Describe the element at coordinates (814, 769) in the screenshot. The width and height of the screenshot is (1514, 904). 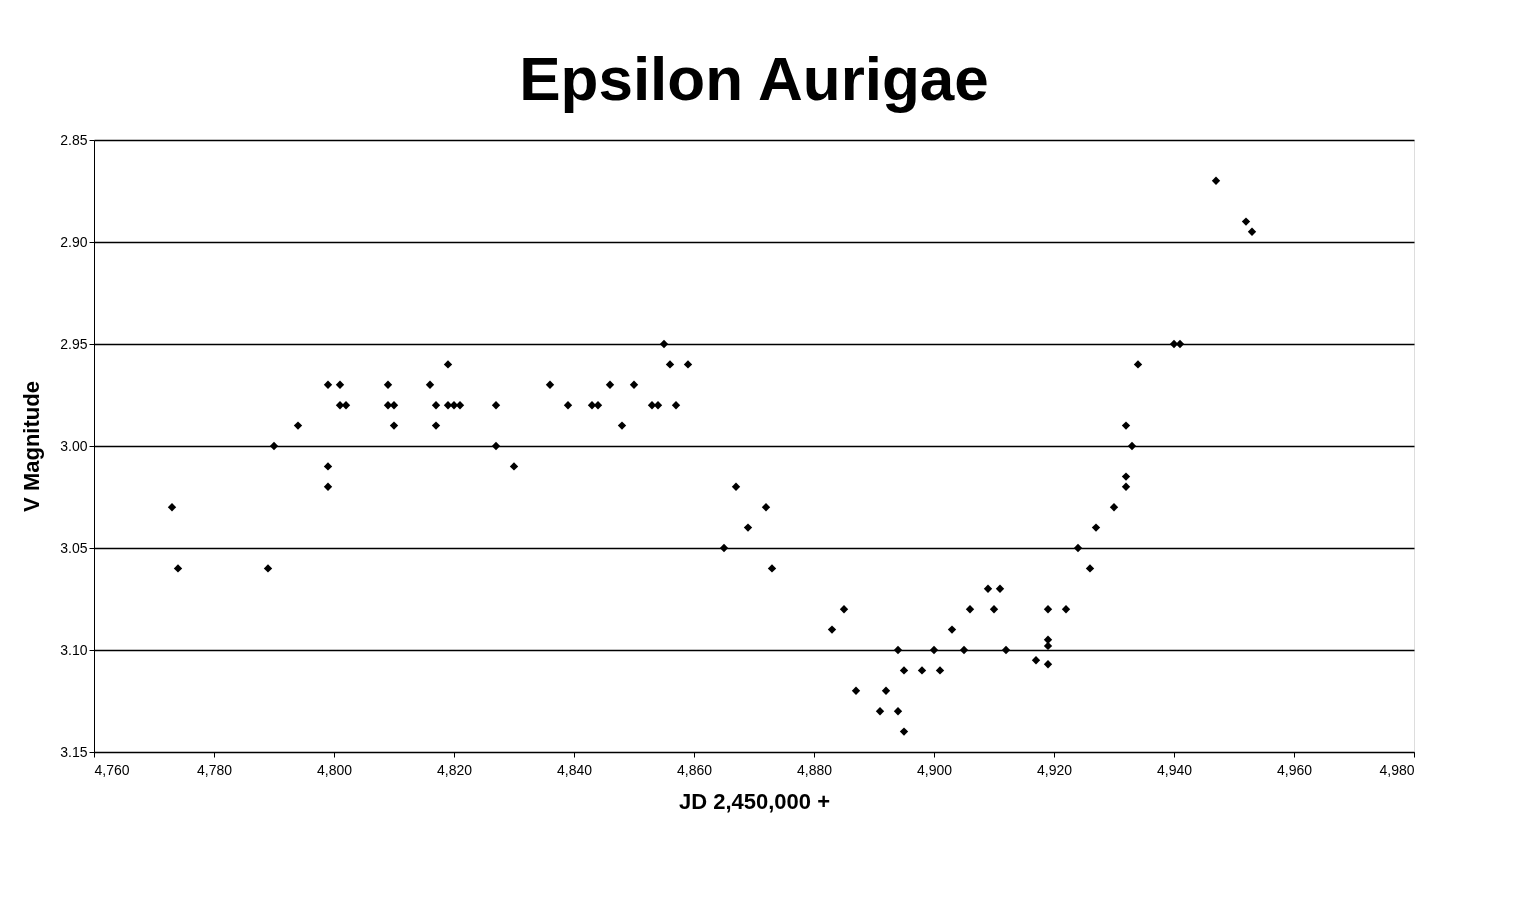
I see `x-tick-label: 4,880` at that location.